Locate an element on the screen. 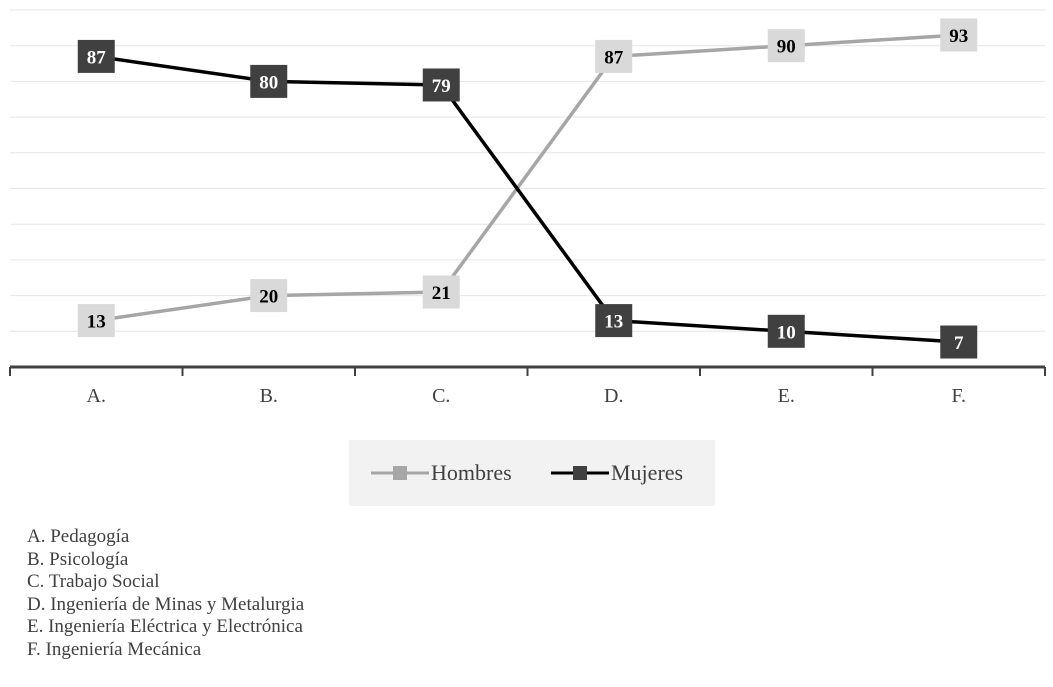 The image size is (1053, 687). data-label-text: 7 is located at coordinates (959, 343).